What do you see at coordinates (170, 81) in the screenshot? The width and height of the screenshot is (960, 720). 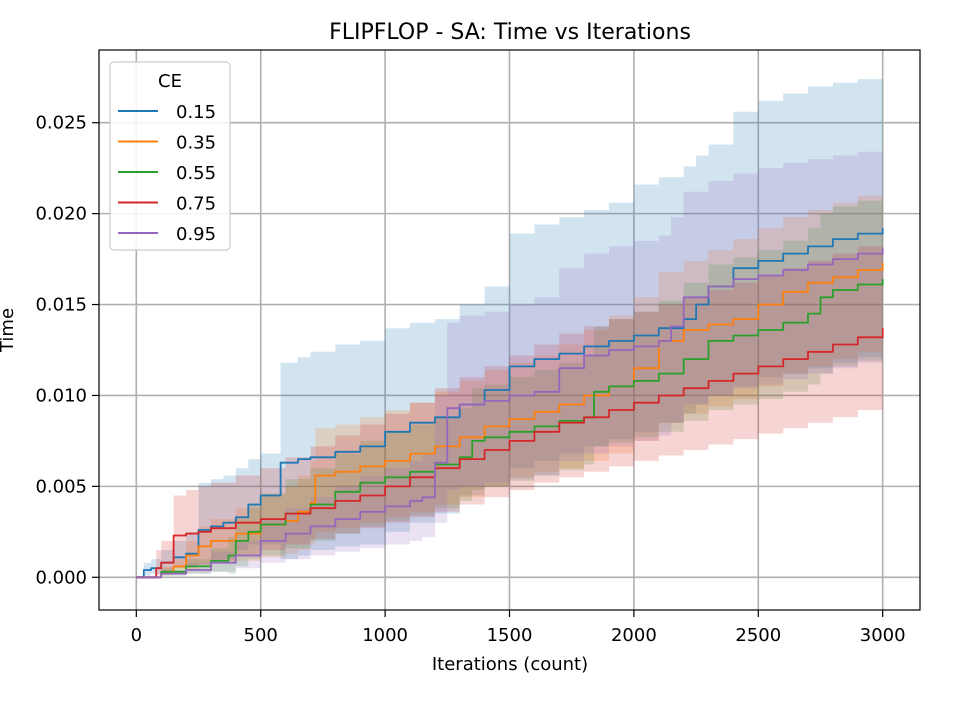 I see `legend-title: CE` at bounding box center [170, 81].